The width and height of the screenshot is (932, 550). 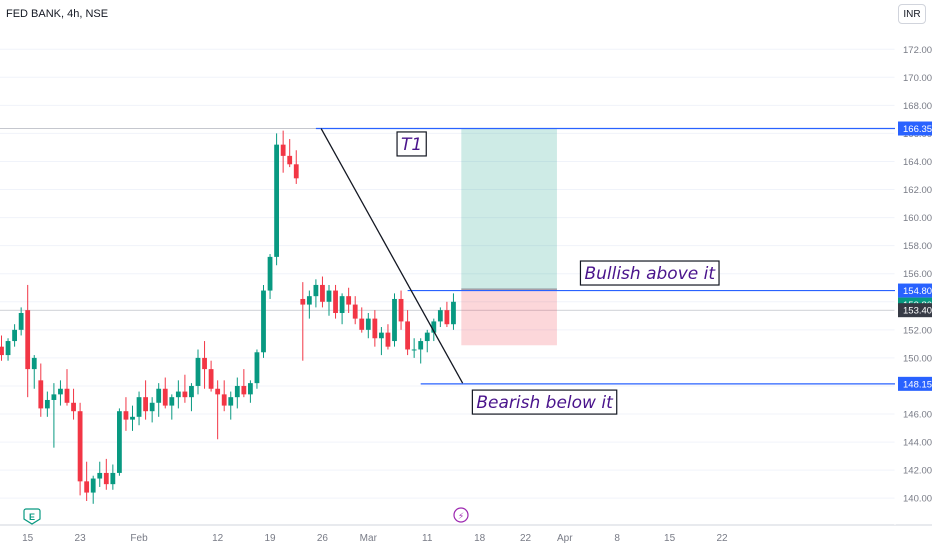 I want to click on time-axis: 15 23 Feb 12 19 26 Mar 11 18 22 Apr 8 15 22, so click(x=375, y=538).